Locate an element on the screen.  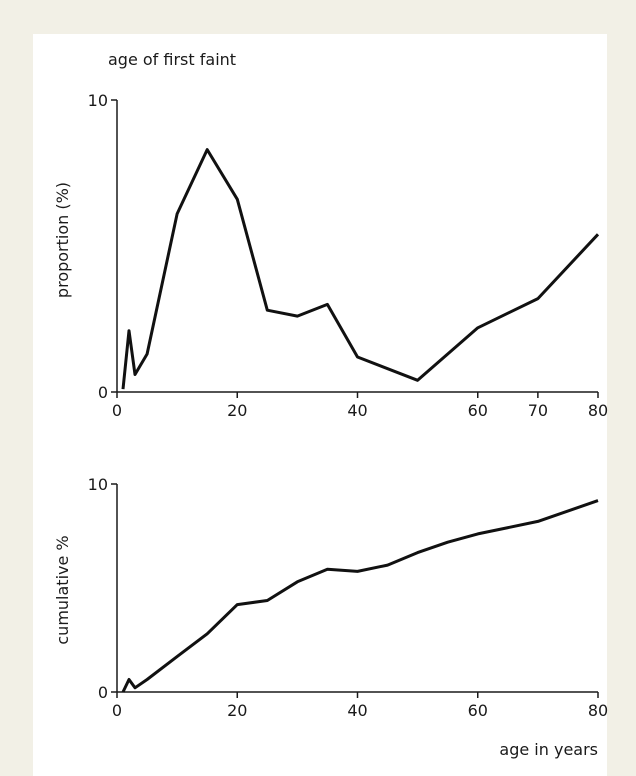
x-tick-label: 70 is located at coordinates (538, 410).